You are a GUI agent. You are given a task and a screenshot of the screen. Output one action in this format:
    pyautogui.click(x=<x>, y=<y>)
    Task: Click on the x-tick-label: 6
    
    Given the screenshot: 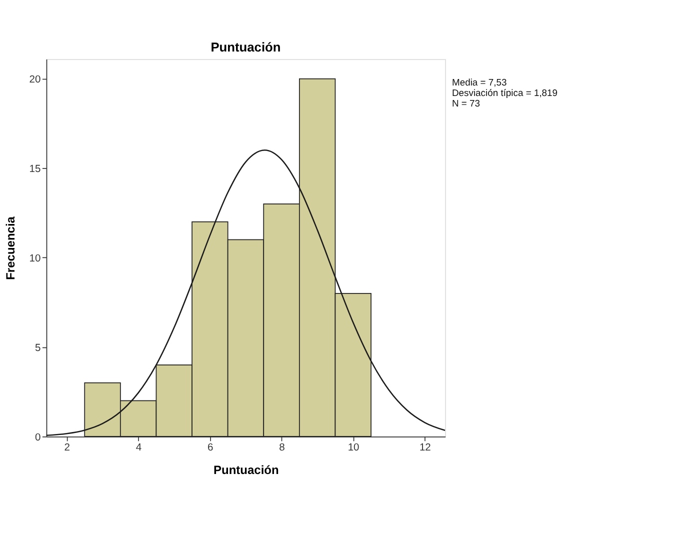 What is the action you would take?
    pyautogui.click(x=210, y=448)
    